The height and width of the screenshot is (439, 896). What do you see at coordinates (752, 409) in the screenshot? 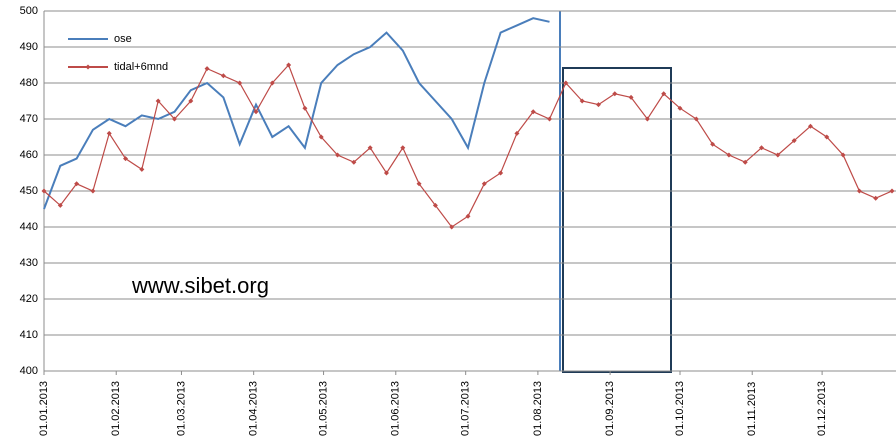
I see `x-tick-label: 01.11.2013` at bounding box center [752, 409].